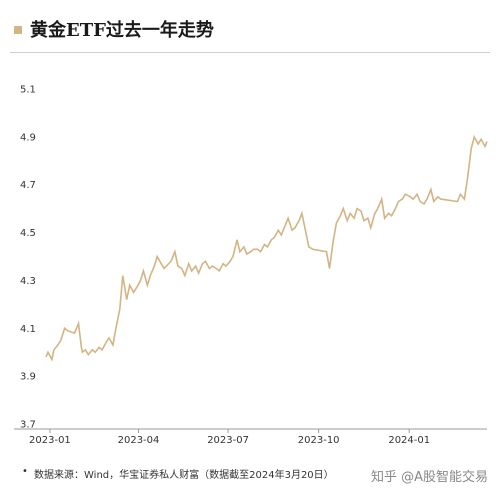 The width and height of the screenshot is (500, 500). Describe the element at coordinates (50, 440) in the screenshot. I see `x-tick-label: 2023-01` at that location.